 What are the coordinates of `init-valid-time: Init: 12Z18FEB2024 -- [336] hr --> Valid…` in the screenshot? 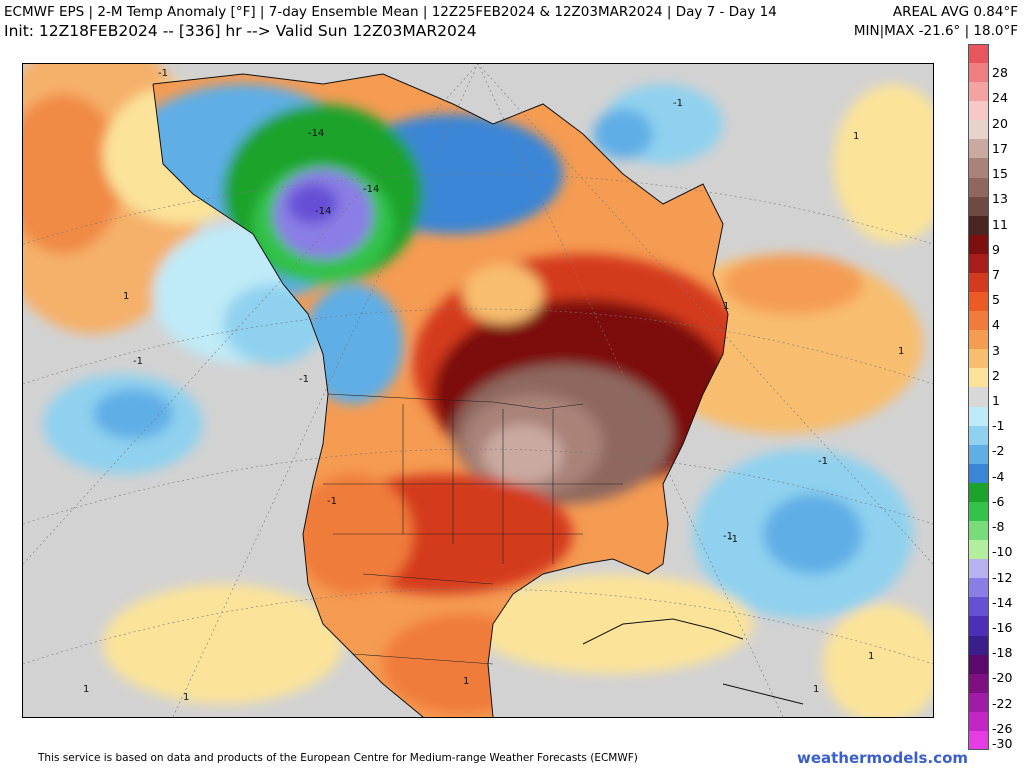 It's located at (240, 31).